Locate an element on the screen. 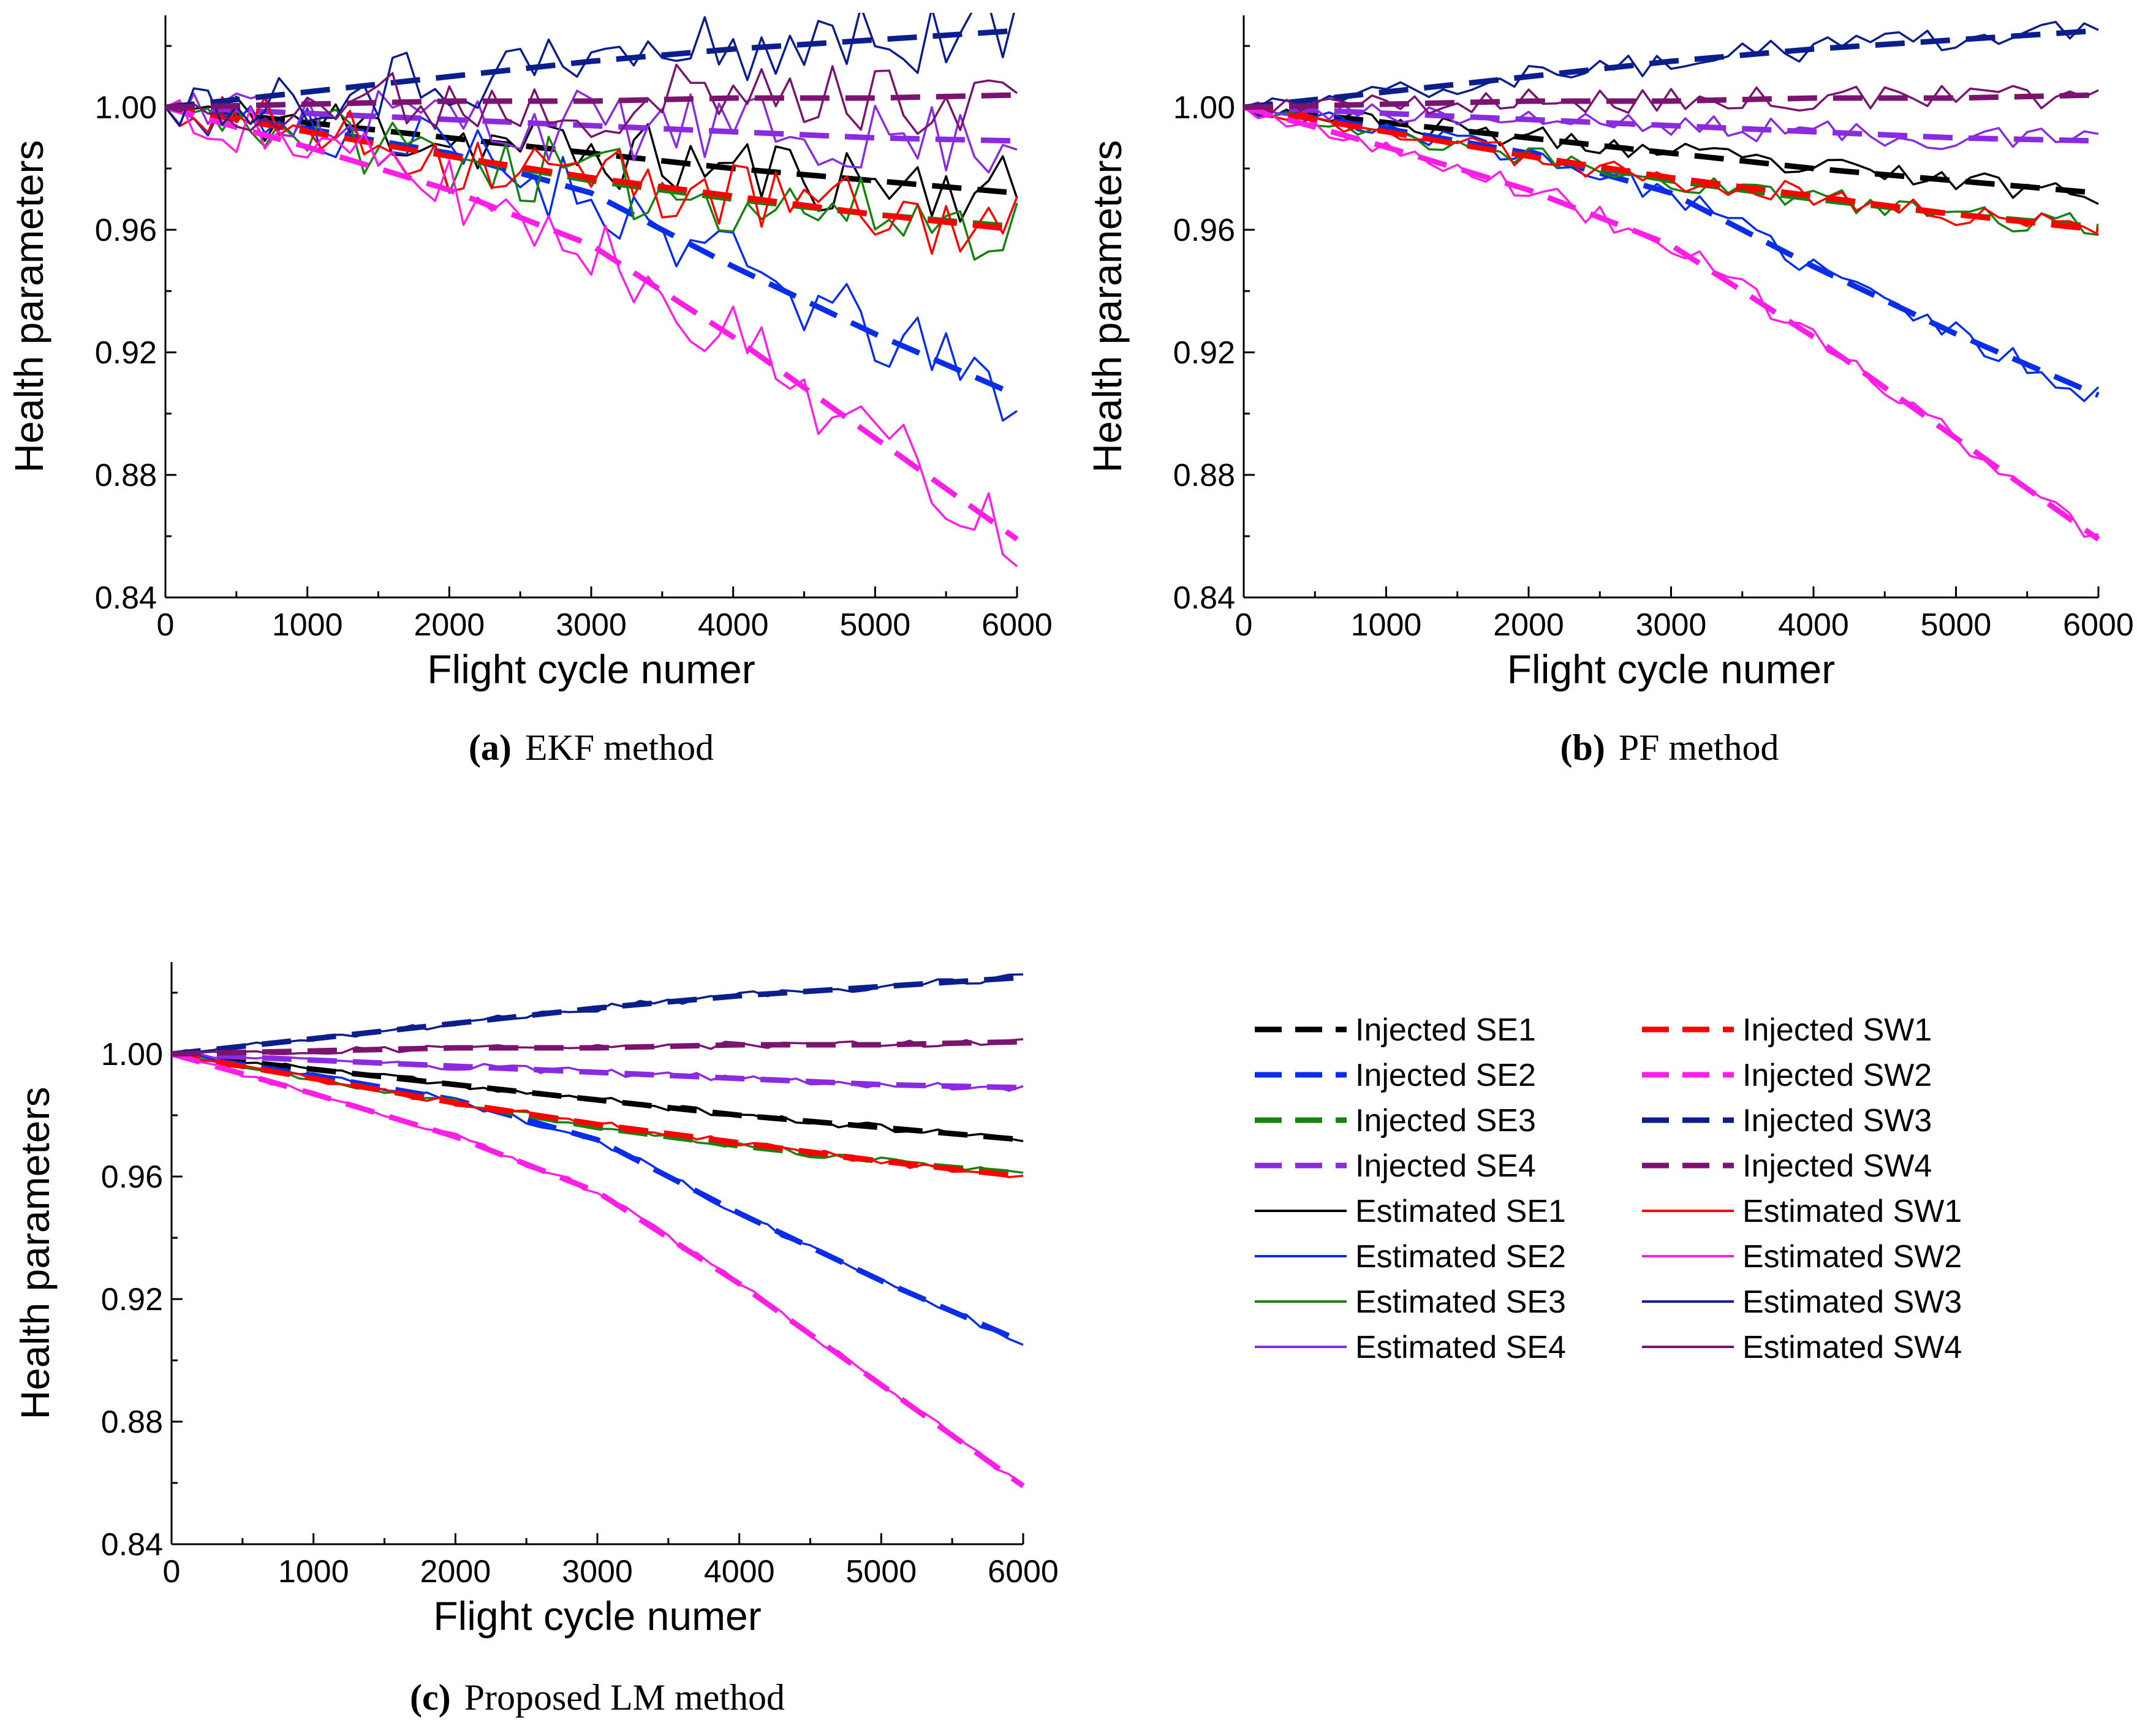 The width and height of the screenshot is (2137, 1736). legend-label: Injected SW2 is located at coordinates (1837, 1075).